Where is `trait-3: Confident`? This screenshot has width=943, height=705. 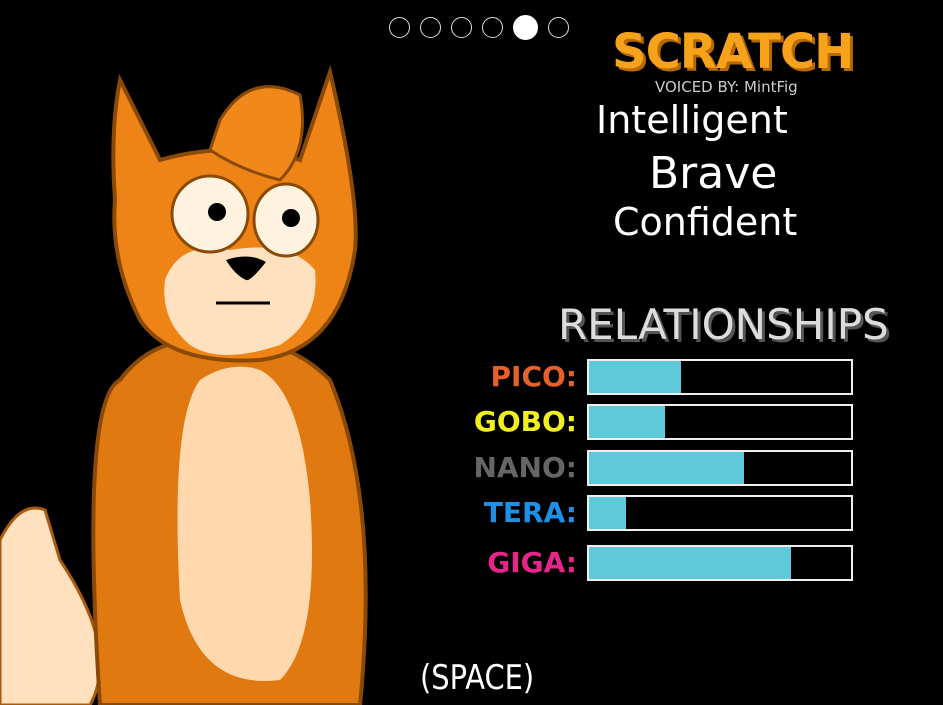
trait-3: Confident is located at coordinates (705, 222).